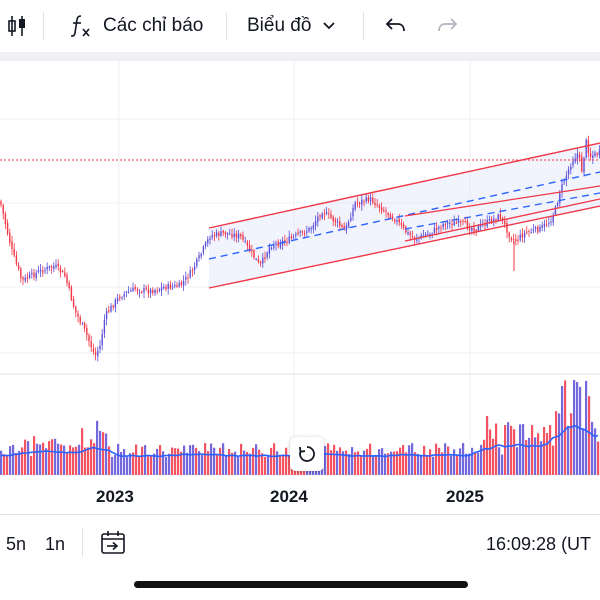 This screenshot has width=600, height=600. I want to click on candles-icon, so click(16, 26).